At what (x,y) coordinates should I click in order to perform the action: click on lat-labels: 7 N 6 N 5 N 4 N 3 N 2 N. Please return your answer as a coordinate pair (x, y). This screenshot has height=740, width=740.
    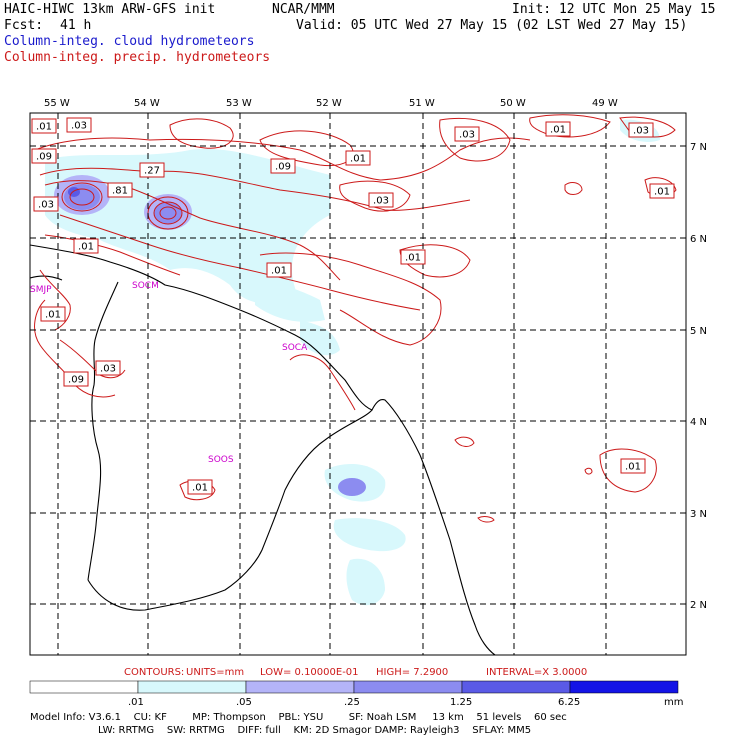
    Looking at the image, I should click on (698, 376).